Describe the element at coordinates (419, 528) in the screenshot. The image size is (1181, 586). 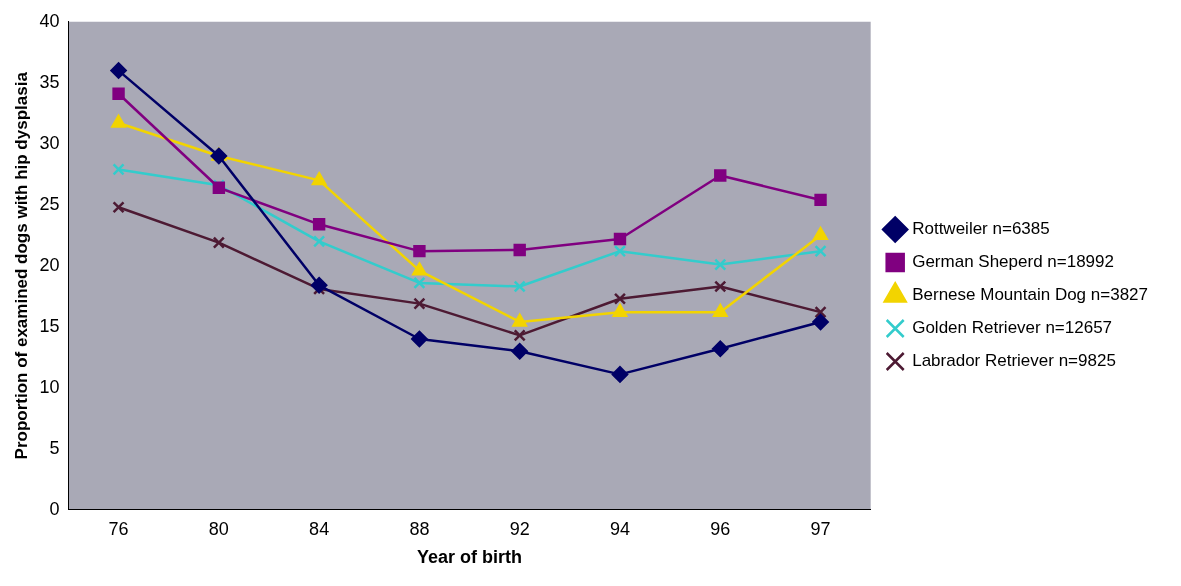
I see `x-tick-label: 88` at that location.